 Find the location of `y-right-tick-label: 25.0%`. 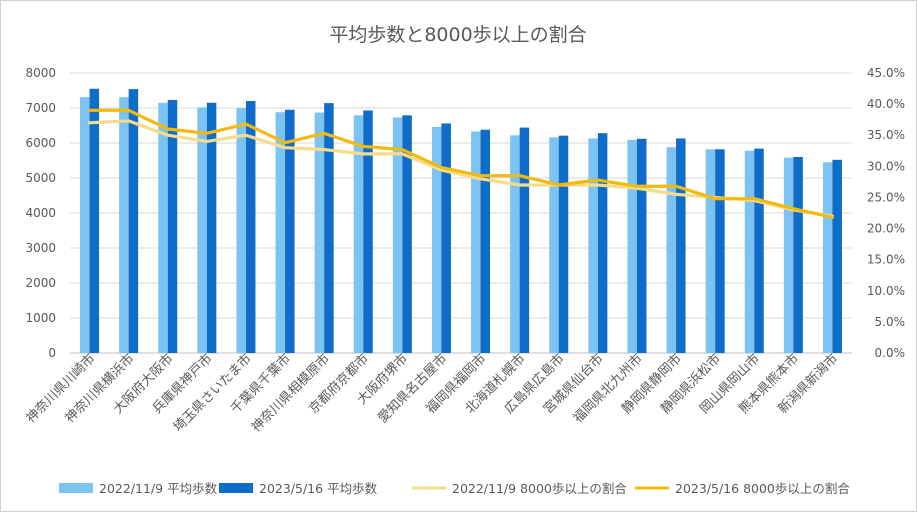

y-right-tick-label: 25.0% is located at coordinates (886, 197).